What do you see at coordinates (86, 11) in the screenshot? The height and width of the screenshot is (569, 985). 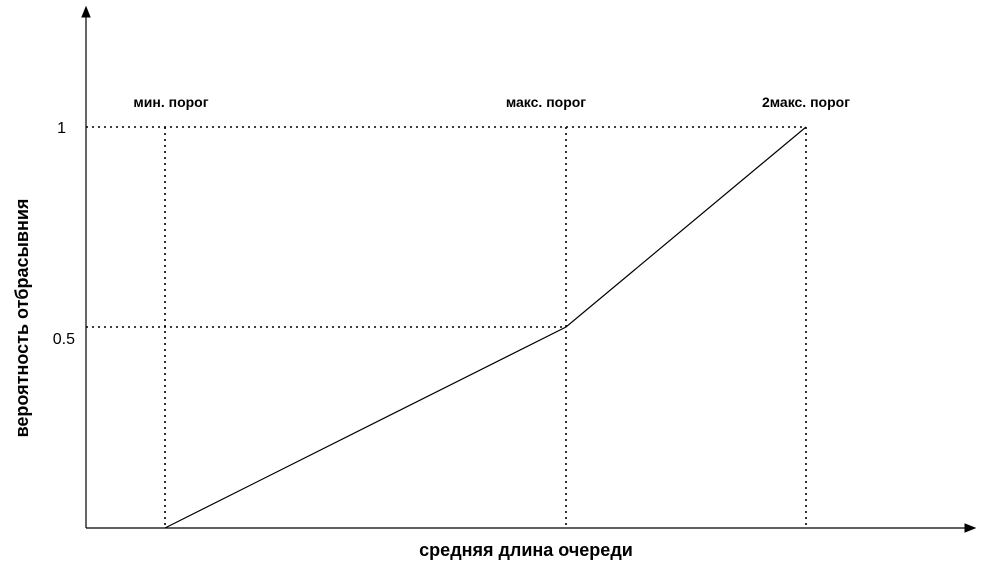 I see `y-axis-arrow-icon` at bounding box center [86, 11].